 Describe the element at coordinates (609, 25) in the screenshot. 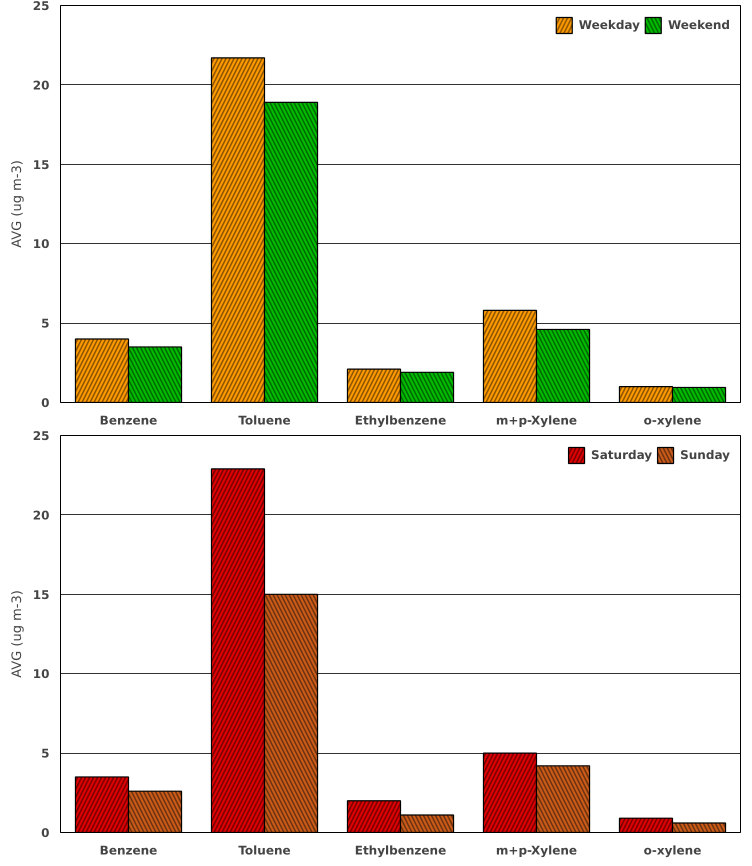

I see `legend-label: Weekday` at that location.